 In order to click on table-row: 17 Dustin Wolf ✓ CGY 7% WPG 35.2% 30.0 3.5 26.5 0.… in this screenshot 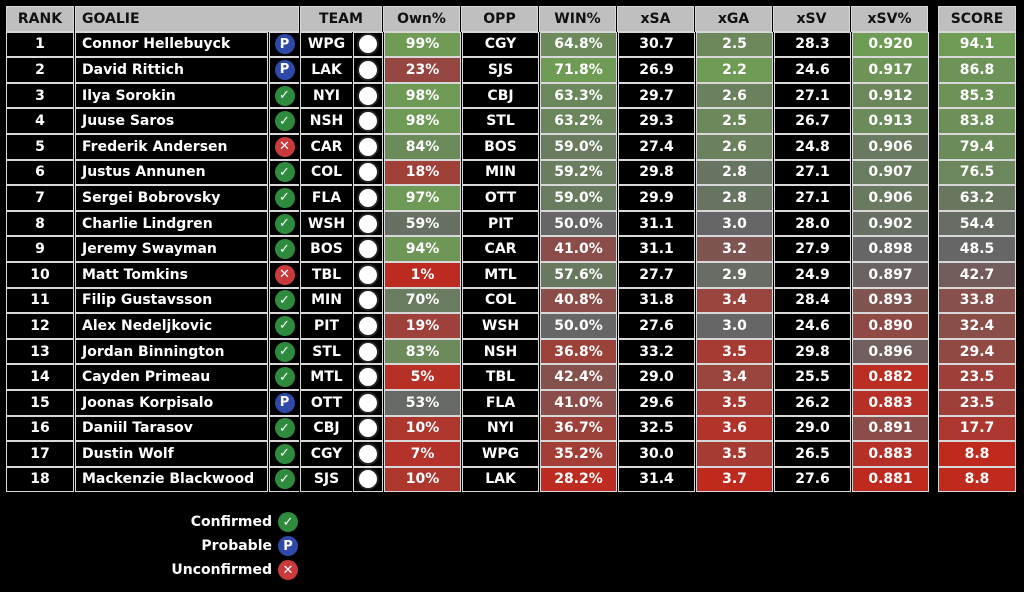, I will do `click(468, 454)`.